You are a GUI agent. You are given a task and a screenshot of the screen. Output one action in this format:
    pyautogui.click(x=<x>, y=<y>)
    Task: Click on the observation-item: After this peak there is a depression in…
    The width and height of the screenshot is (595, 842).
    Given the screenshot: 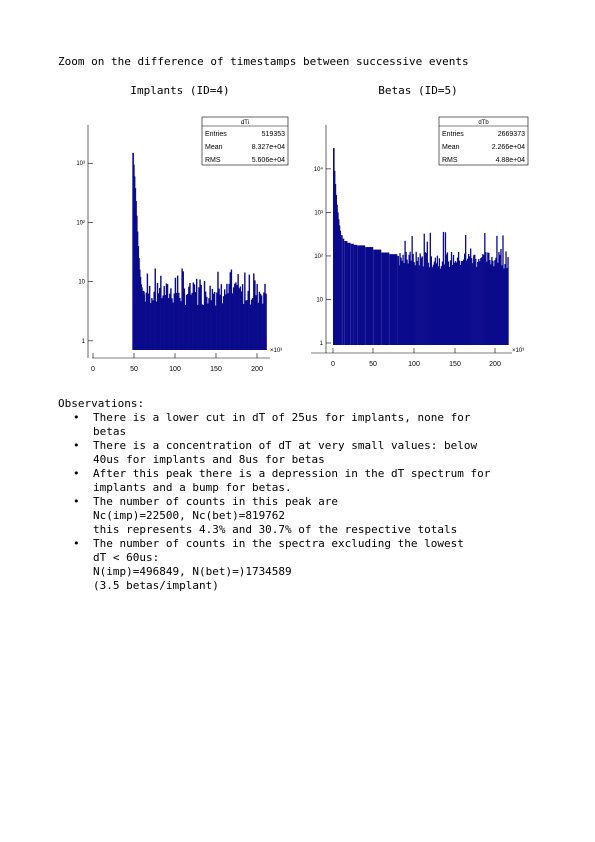 What is the action you would take?
    pyautogui.click(x=318, y=481)
    